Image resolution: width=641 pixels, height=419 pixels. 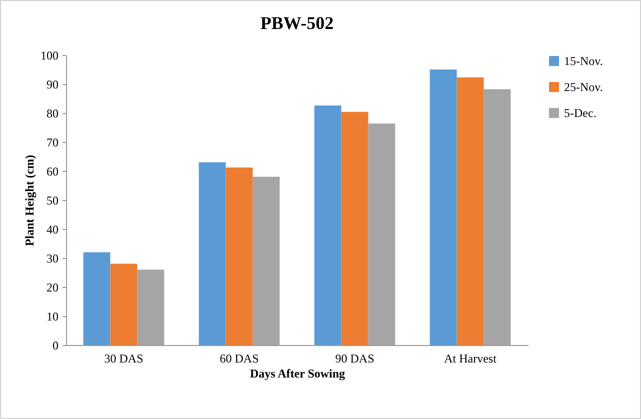 I want to click on y-tick-label: 80, so click(x=52, y=113).